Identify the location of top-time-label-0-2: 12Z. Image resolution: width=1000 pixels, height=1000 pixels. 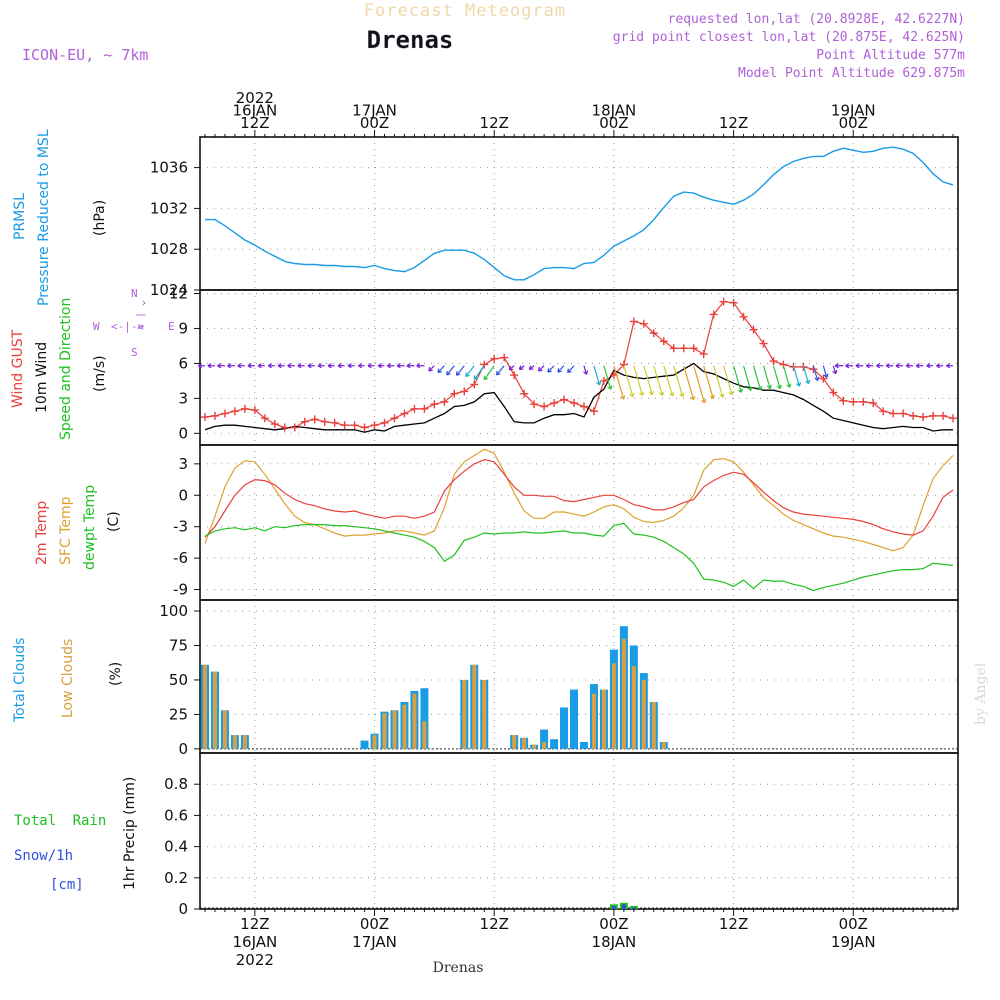
(254, 123).